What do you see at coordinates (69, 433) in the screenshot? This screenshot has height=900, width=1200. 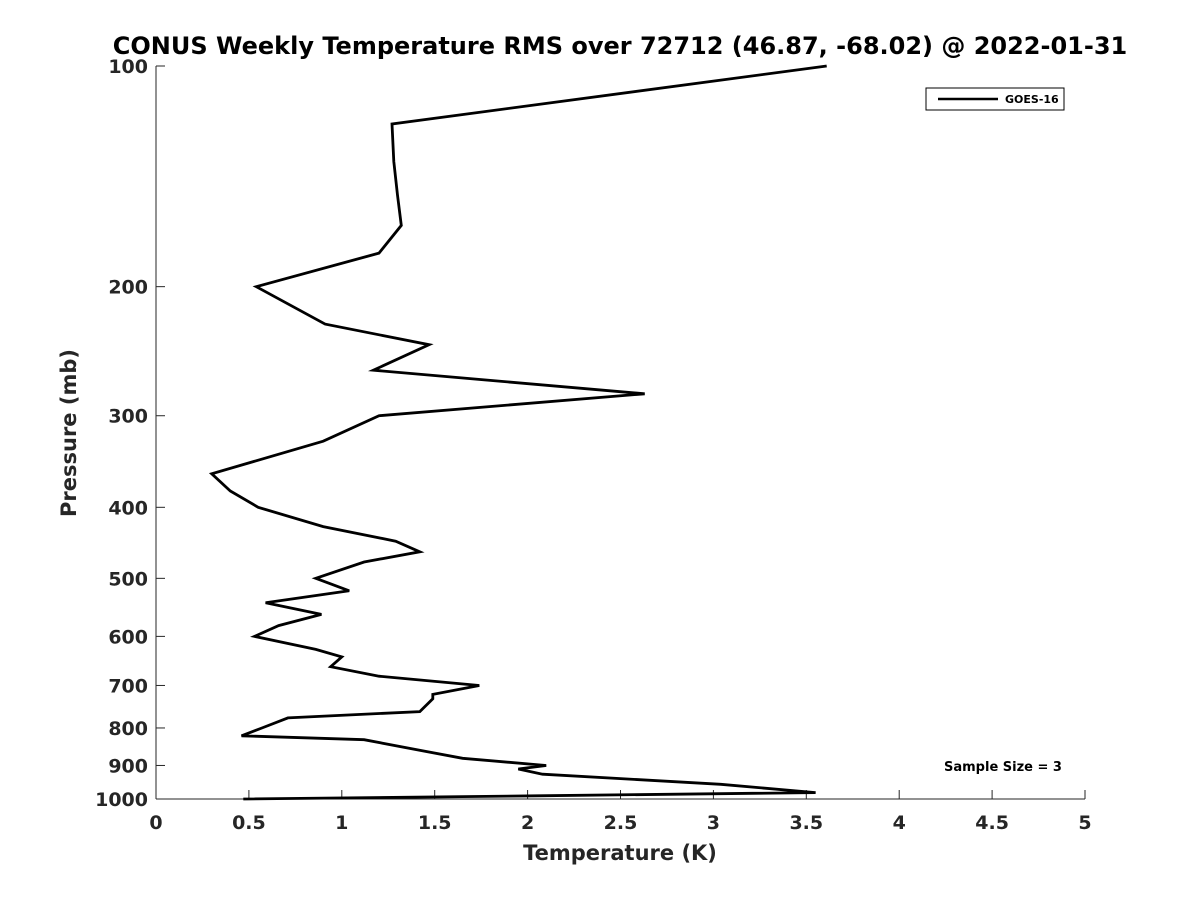 I see `y-axis-label: Pressure (mb)` at bounding box center [69, 433].